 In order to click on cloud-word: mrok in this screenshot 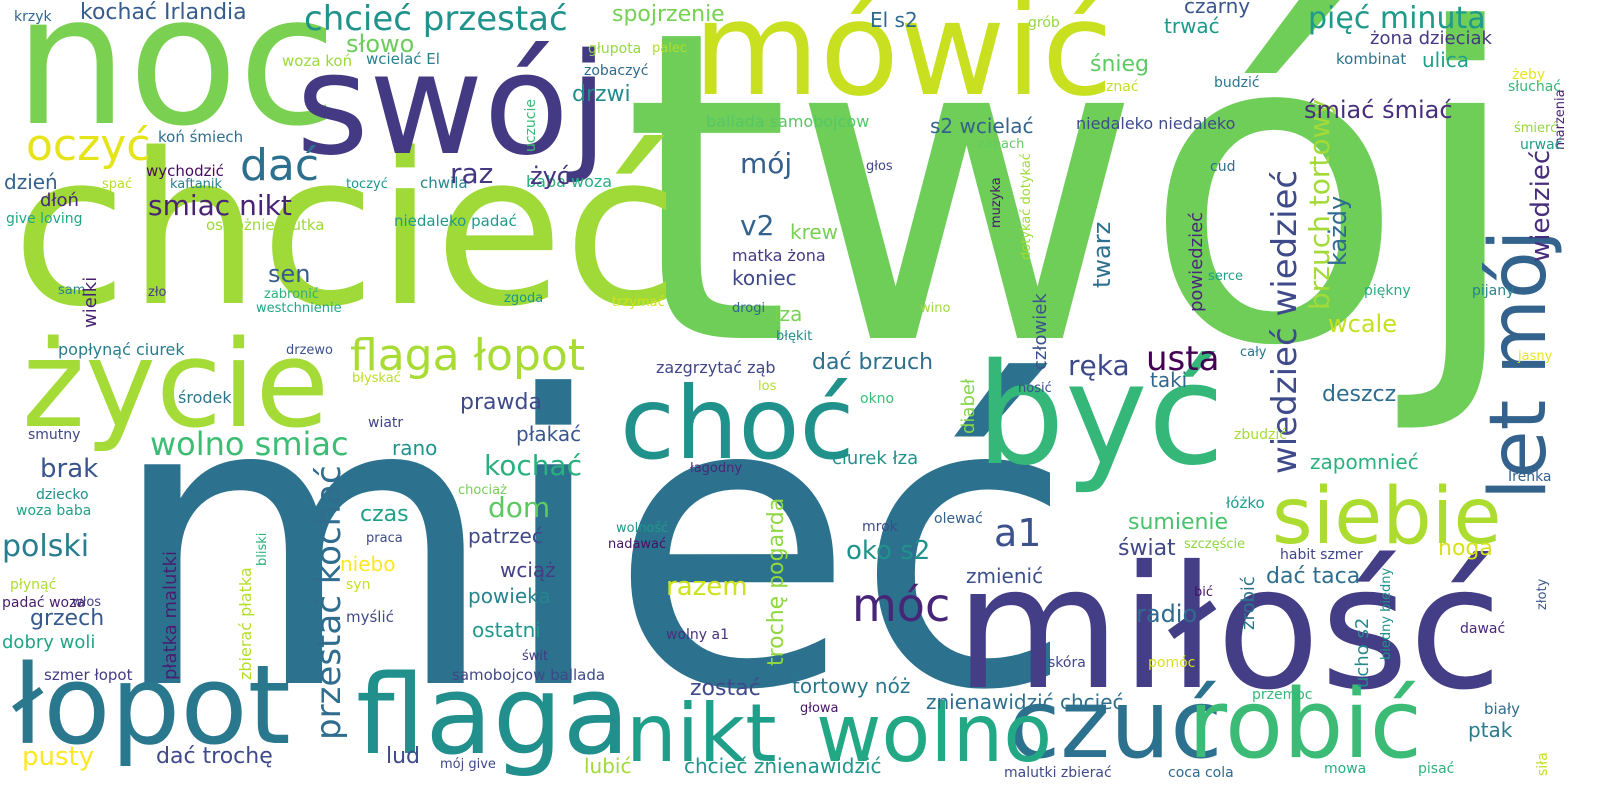, I will do `click(880, 527)`.